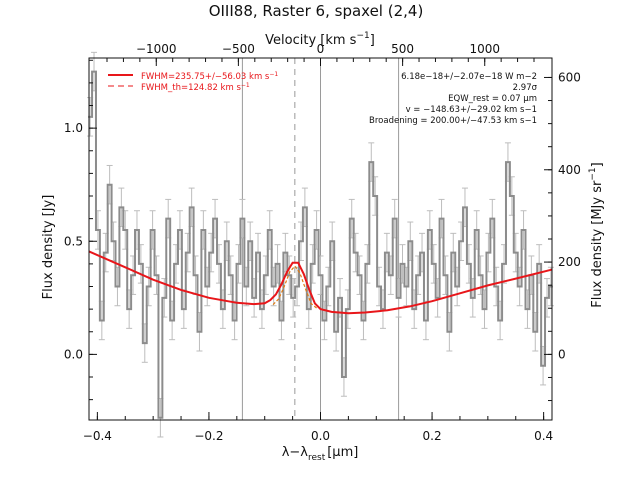  I want to click on top-tick-label: 0, so click(321, 49).